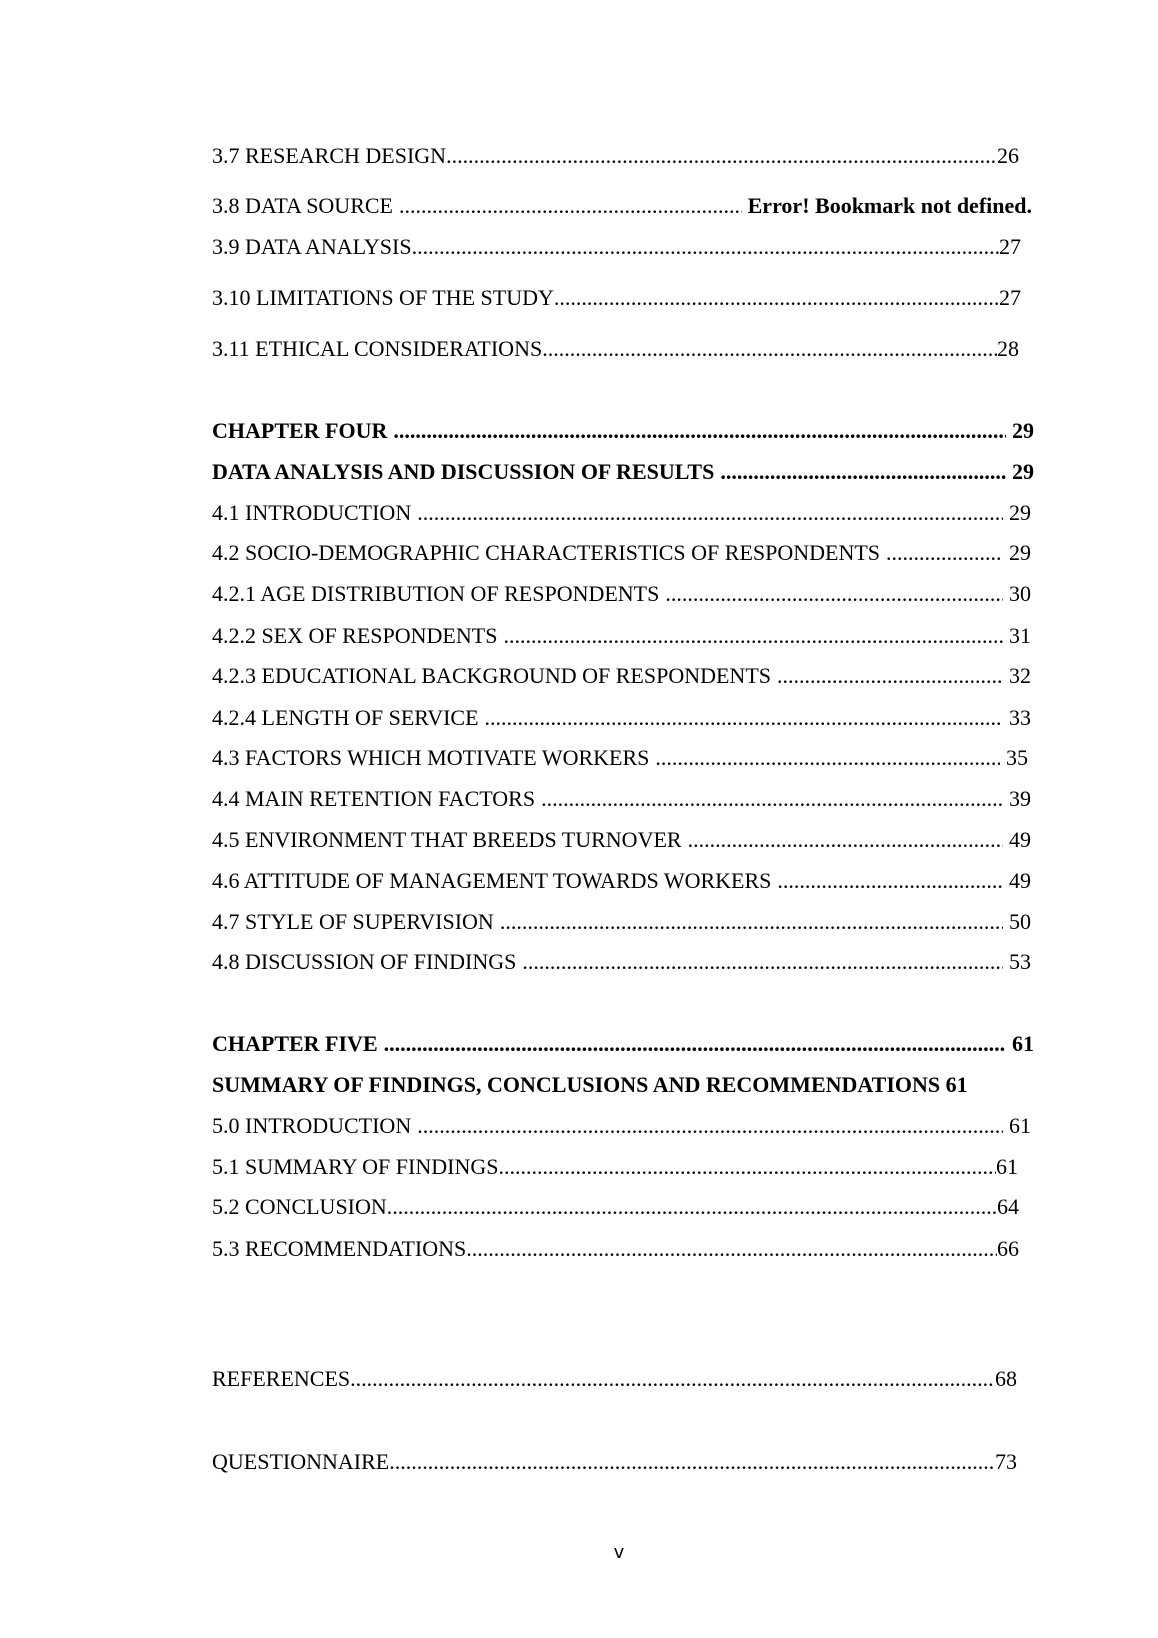  I want to click on toc-entry: 4.1 INTRODUCTION 29, so click(621, 513).